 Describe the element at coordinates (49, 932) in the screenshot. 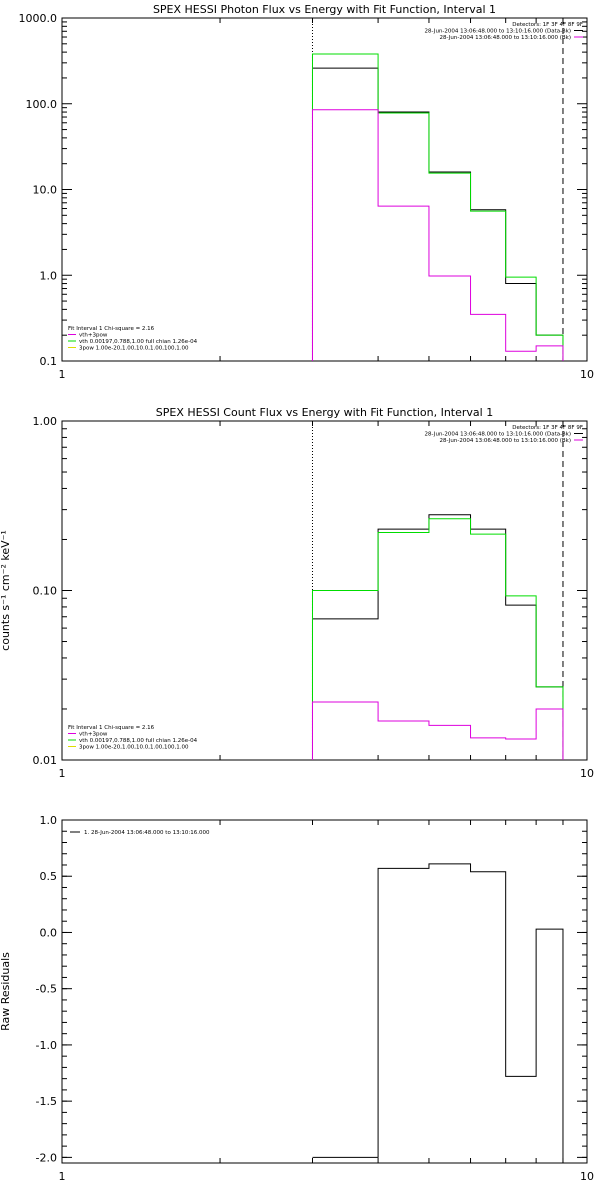

I see `y-tick-label: 0.0` at that location.